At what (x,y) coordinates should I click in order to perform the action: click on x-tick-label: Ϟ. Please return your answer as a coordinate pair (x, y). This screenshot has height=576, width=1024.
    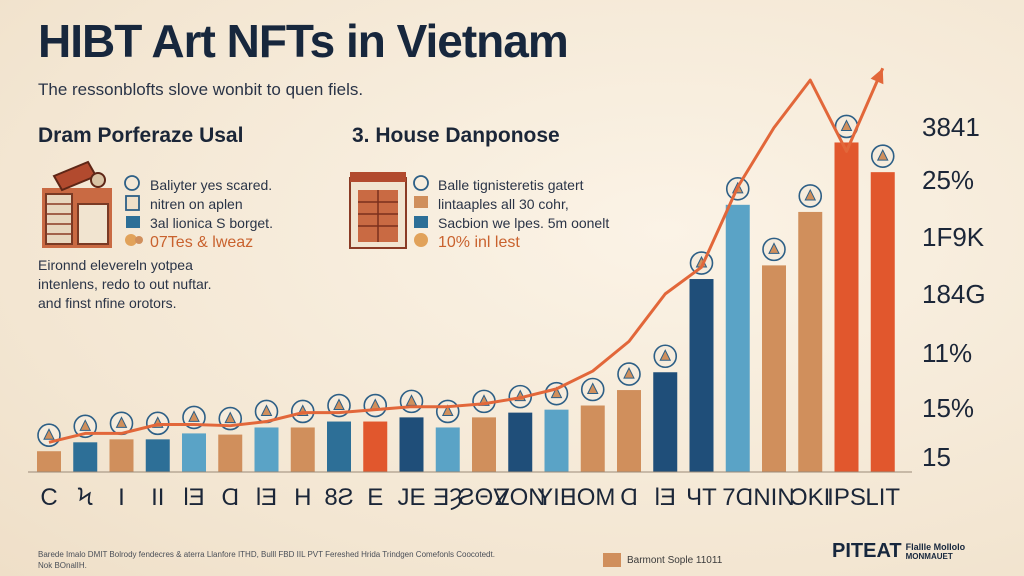
    Looking at the image, I should click on (85, 497).